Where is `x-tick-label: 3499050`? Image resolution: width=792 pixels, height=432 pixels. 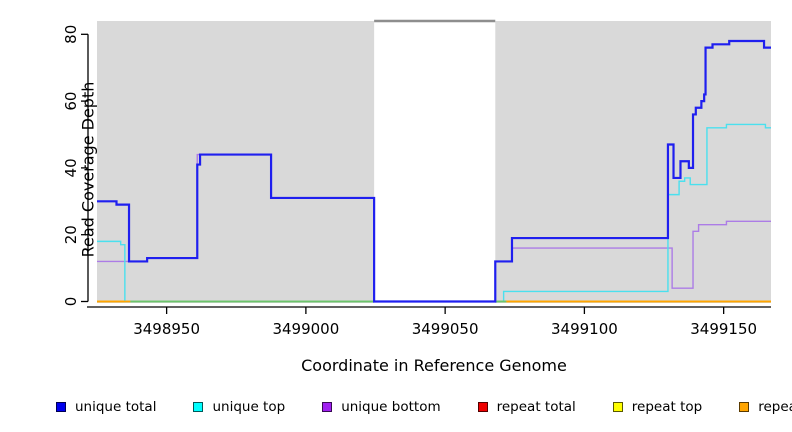
x-tick-label: 3499050 is located at coordinates (445, 329).